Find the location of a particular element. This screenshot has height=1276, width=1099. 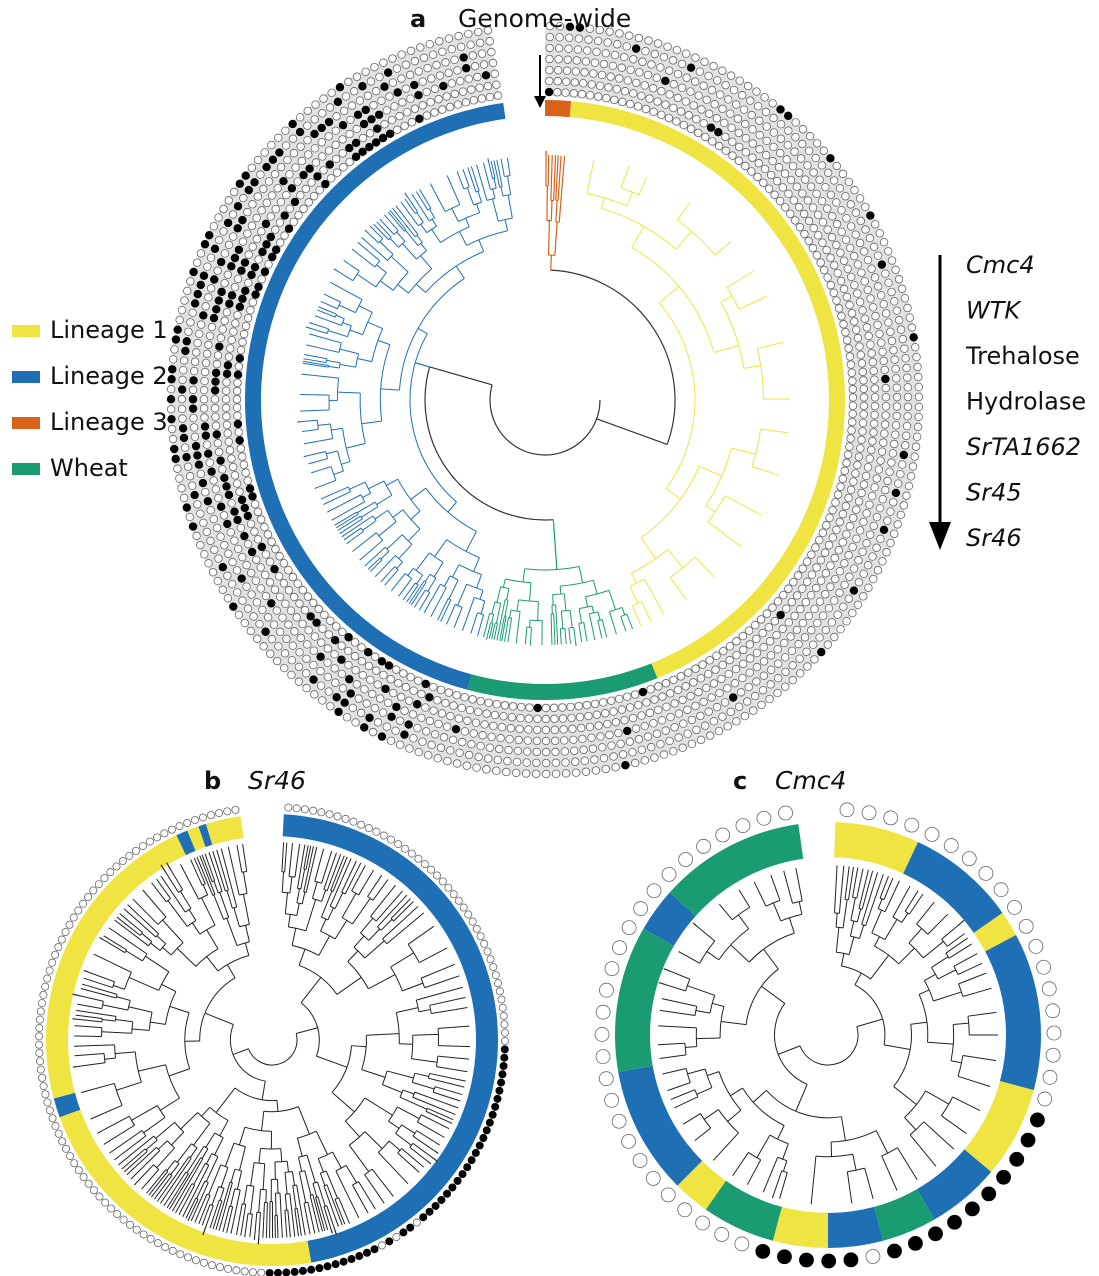

ring-segment is located at coordinates (660, 1125).